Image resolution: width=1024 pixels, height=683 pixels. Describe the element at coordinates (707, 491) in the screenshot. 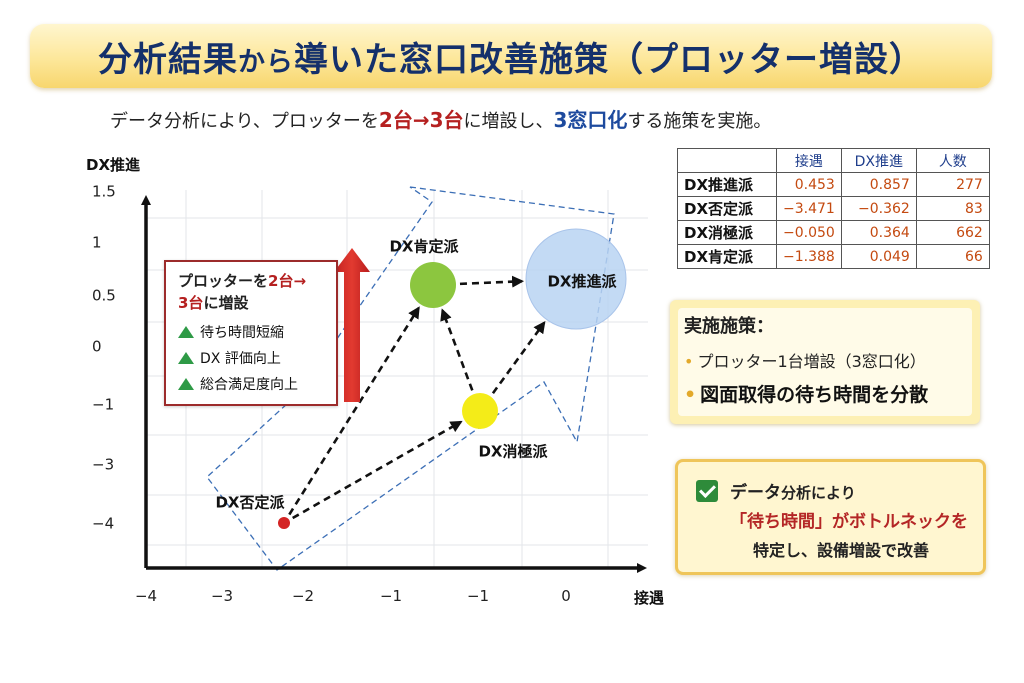

I see `checkmark-icon` at that location.